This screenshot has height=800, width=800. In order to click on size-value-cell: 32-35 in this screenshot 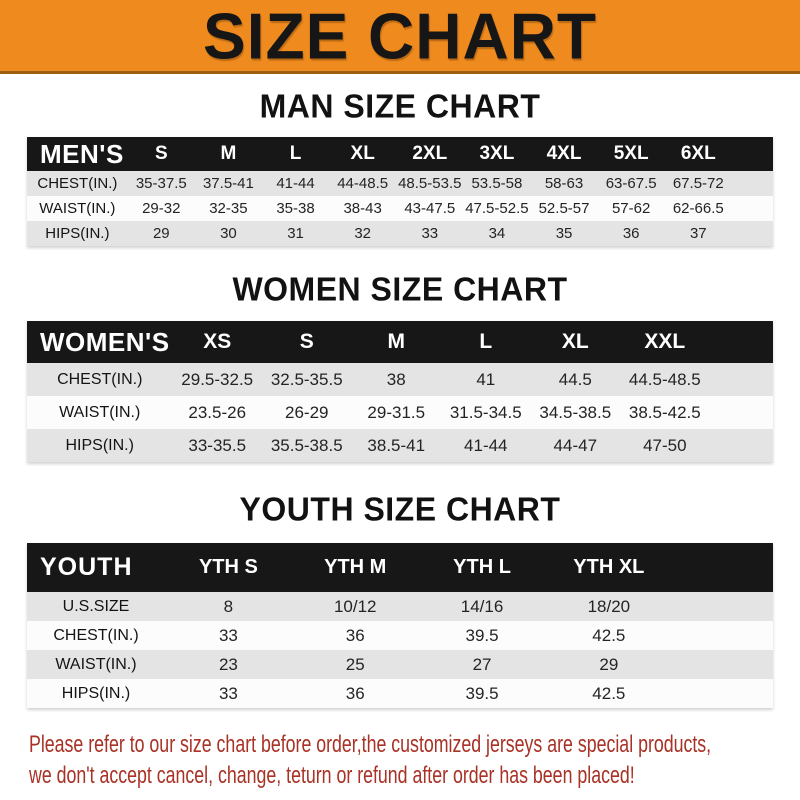, I will do `click(228, 208)`.